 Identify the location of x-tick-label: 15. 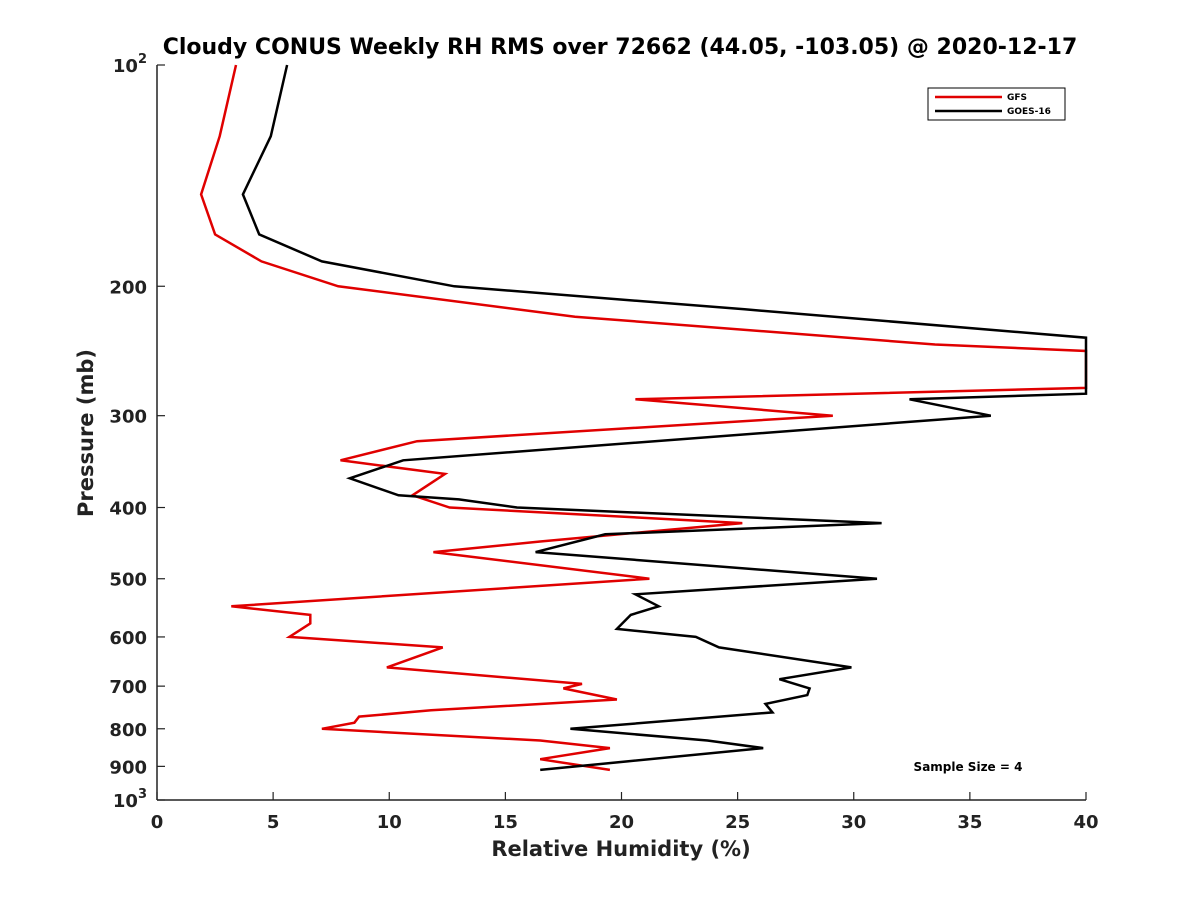
(505, 822).